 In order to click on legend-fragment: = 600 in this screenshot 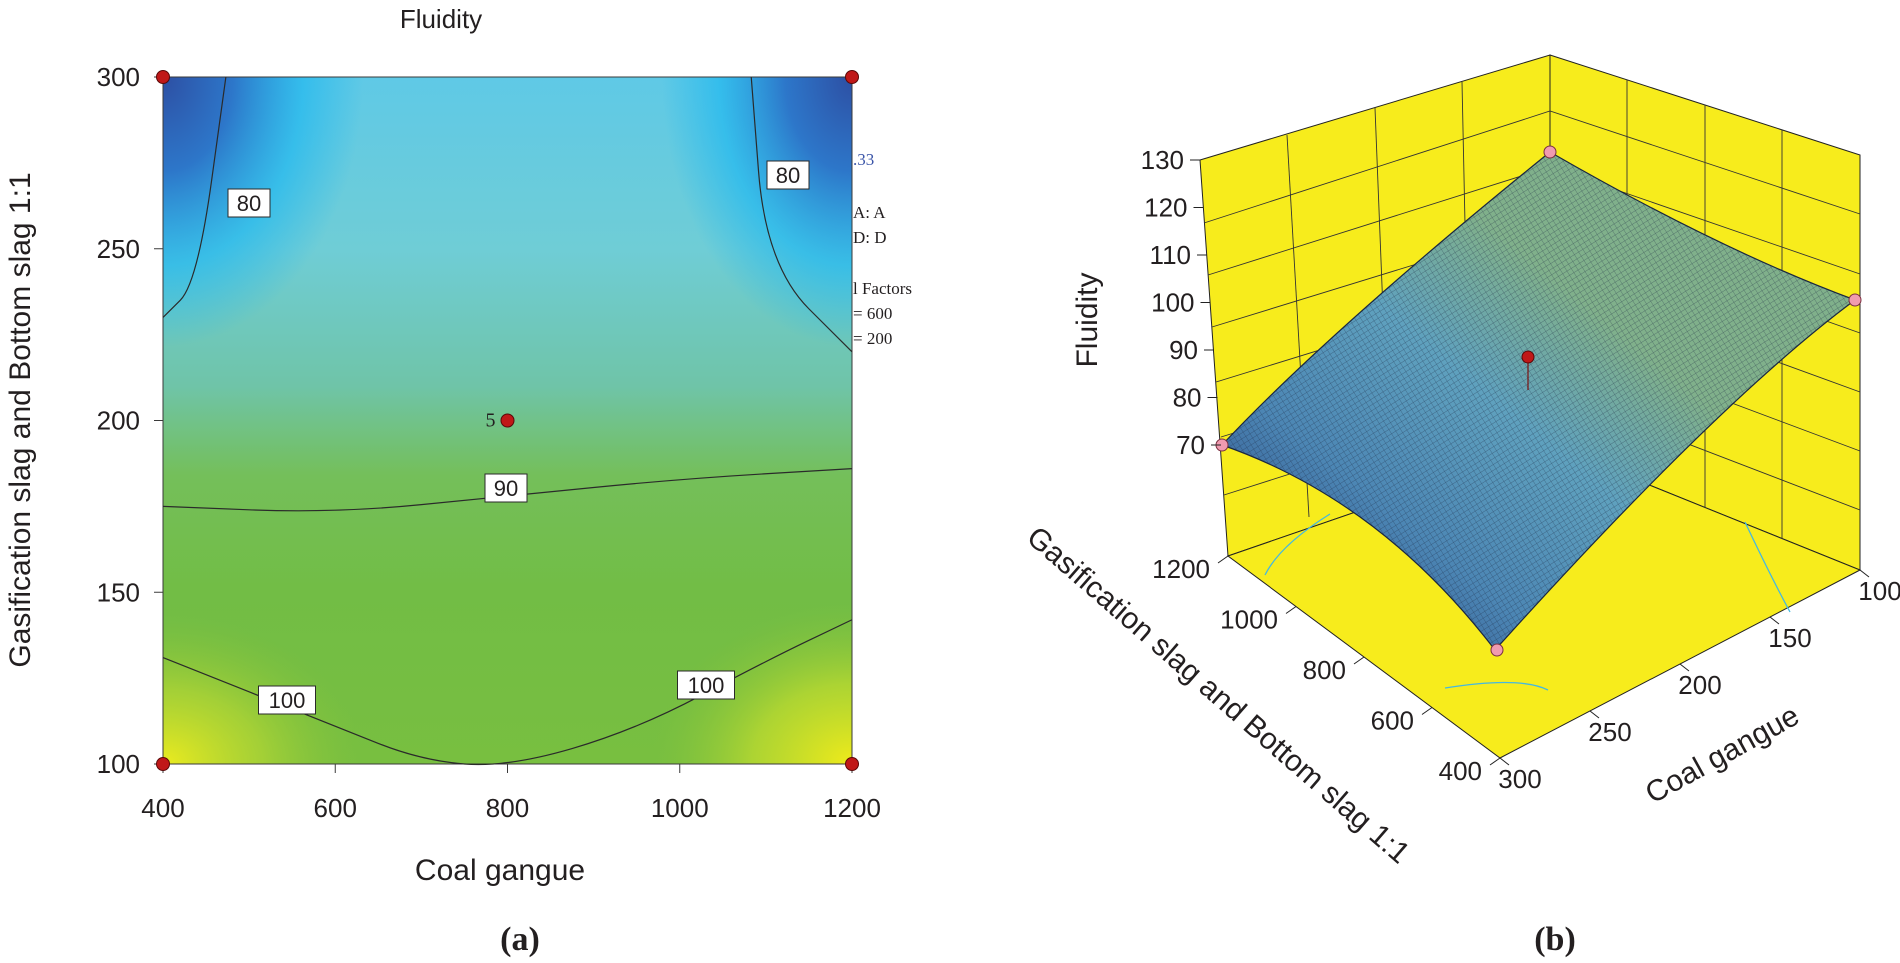, I will do `click(872, 313)`.